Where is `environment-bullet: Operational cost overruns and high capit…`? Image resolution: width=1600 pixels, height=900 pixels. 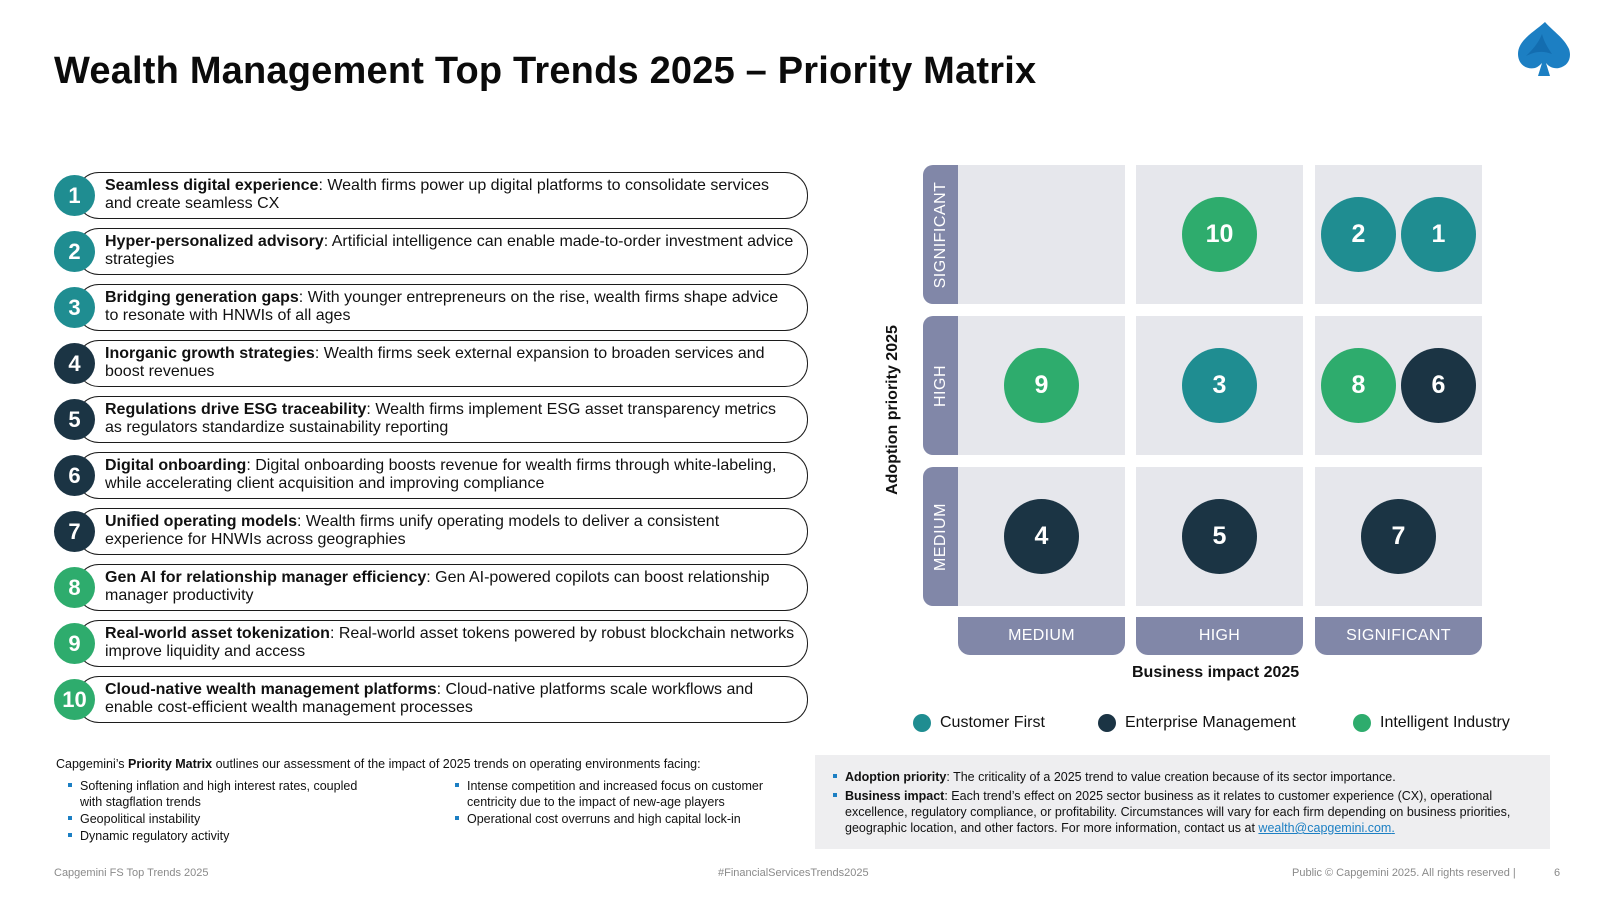 environment-bullet: Operational cost overruns and high capit… is located at coordinates (627, 819).